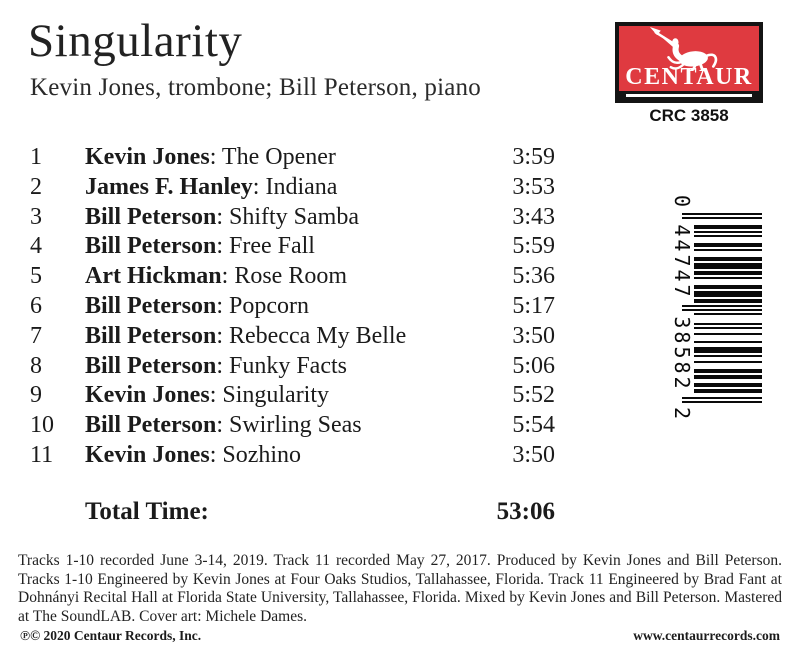 Image resolution: width=800 pixels, height=660 pixels. I want to click on track-number: 2, so click(36, 186).